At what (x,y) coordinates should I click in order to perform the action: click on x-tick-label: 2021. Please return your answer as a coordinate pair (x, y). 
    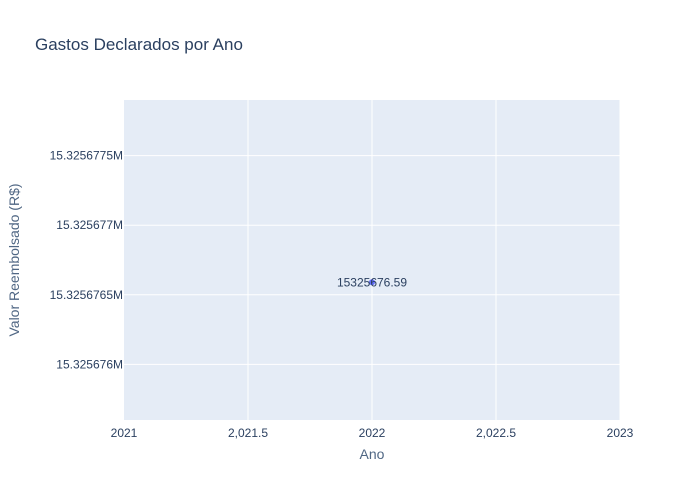
    Looking at the image, I should click on (124, 433).